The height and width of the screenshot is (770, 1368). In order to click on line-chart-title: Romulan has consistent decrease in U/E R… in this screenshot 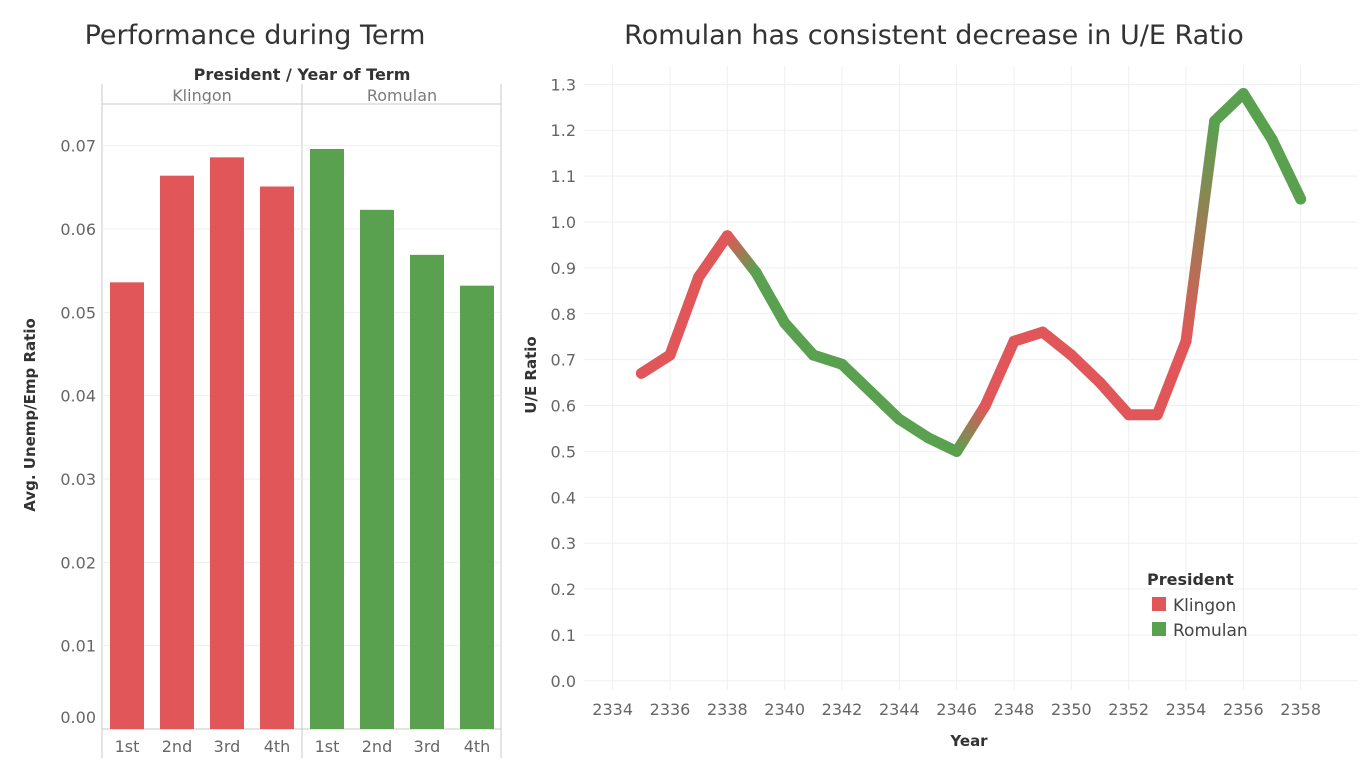, I will do `click(934, 35)`.